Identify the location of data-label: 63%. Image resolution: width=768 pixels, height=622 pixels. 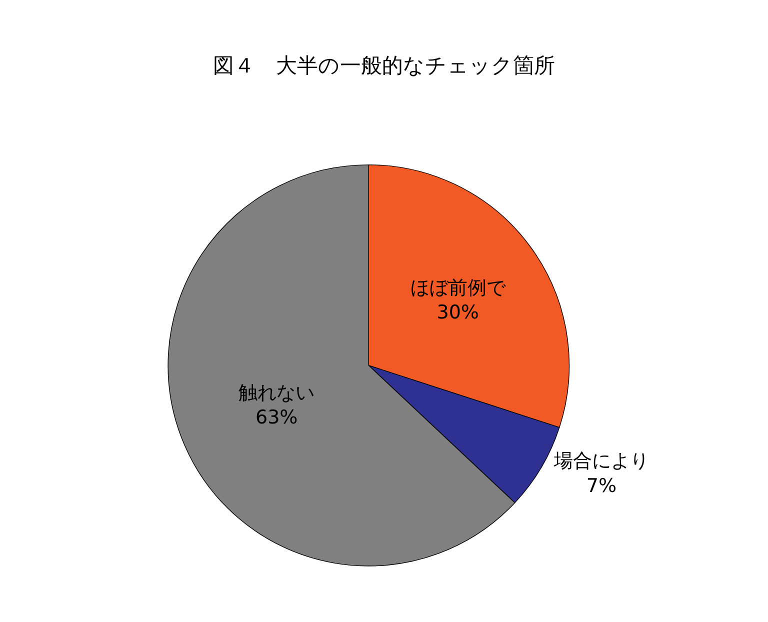
(276, 417).